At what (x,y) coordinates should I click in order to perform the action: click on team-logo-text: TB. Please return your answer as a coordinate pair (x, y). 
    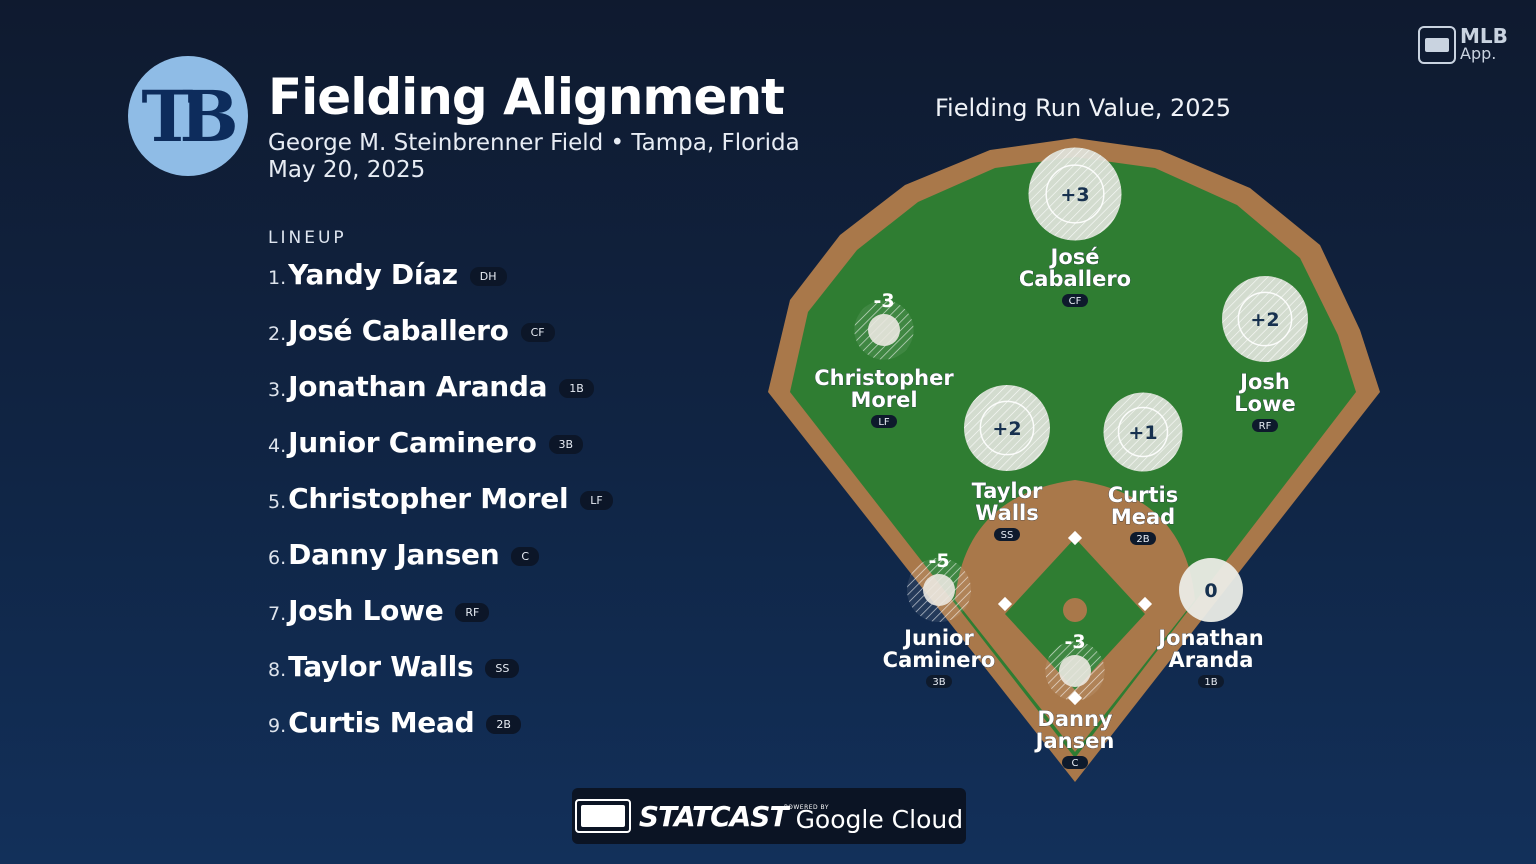
    Looking at the image, I should click on (189, 116).